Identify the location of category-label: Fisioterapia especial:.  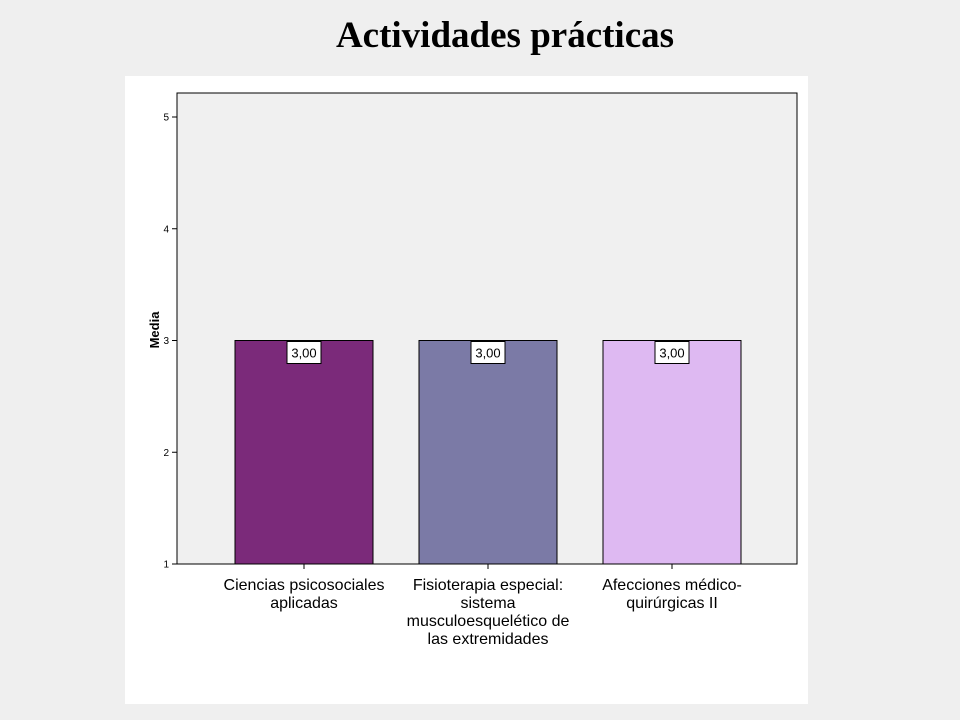
(488, 585).